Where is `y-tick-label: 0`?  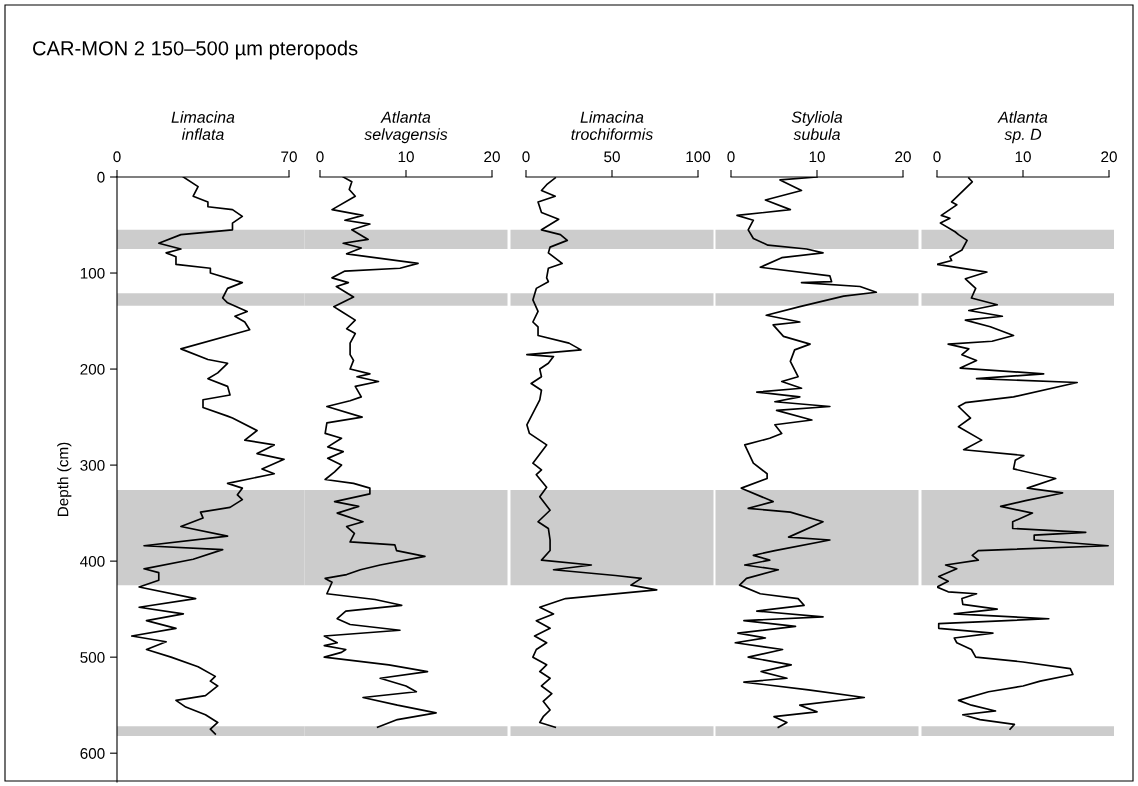
y-tick-label: 0 is located at coordinates (101, 177).